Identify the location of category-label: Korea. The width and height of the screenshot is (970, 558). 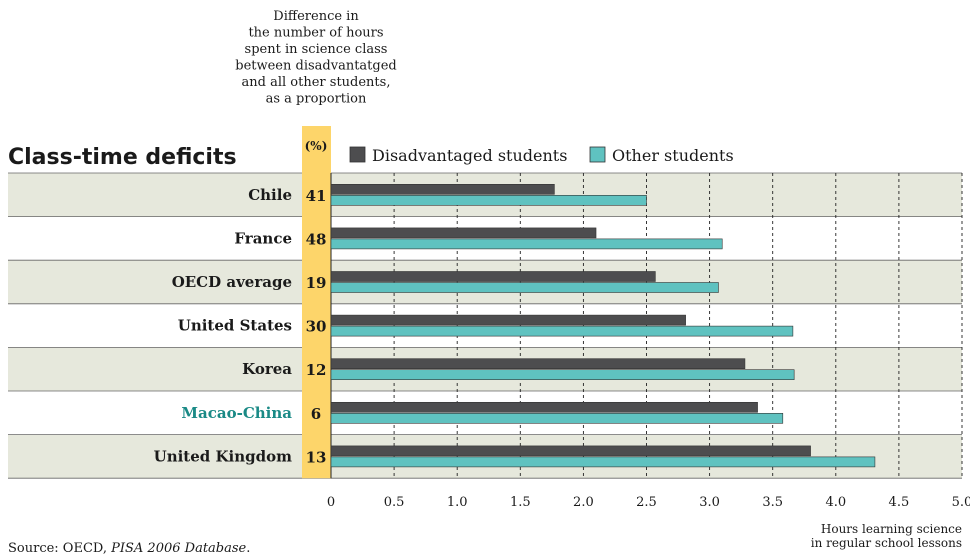
(267, 369).